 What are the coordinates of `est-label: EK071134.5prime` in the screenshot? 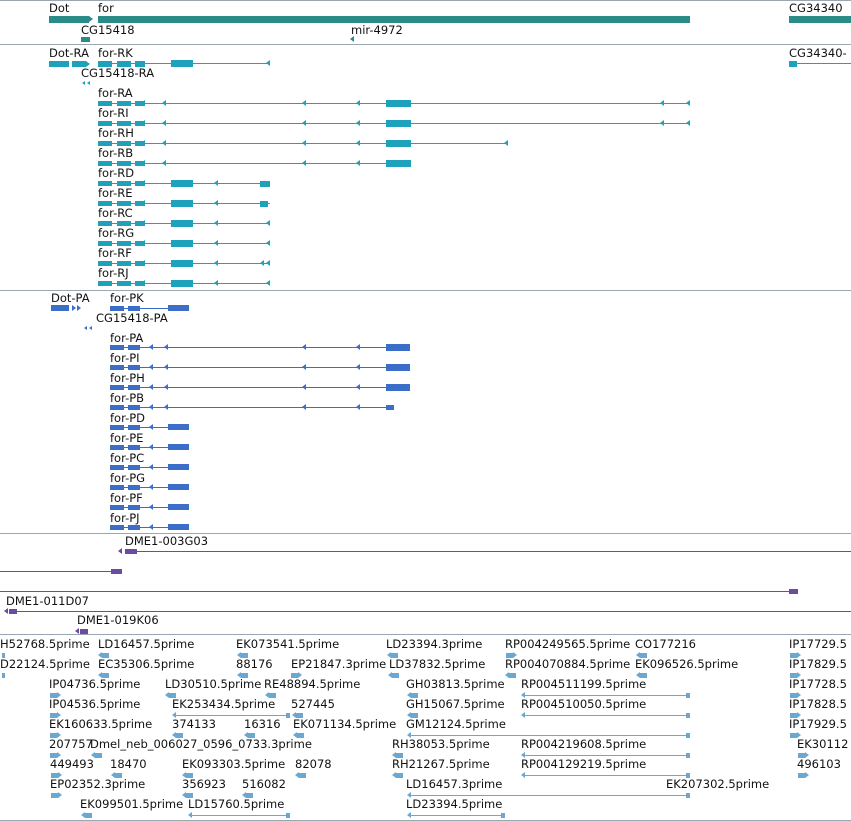 It's located at (345, 724).